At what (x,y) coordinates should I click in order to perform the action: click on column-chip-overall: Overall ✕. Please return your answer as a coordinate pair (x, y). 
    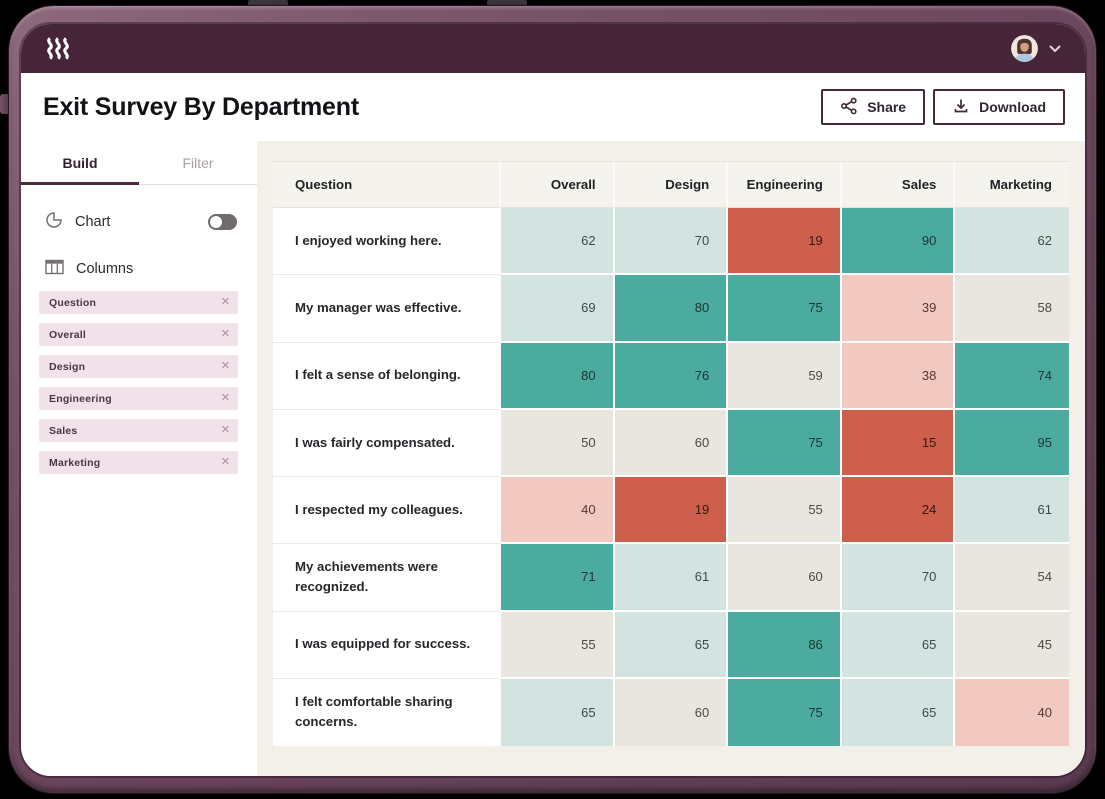
    Looking at the image, I should click on (138, 334).